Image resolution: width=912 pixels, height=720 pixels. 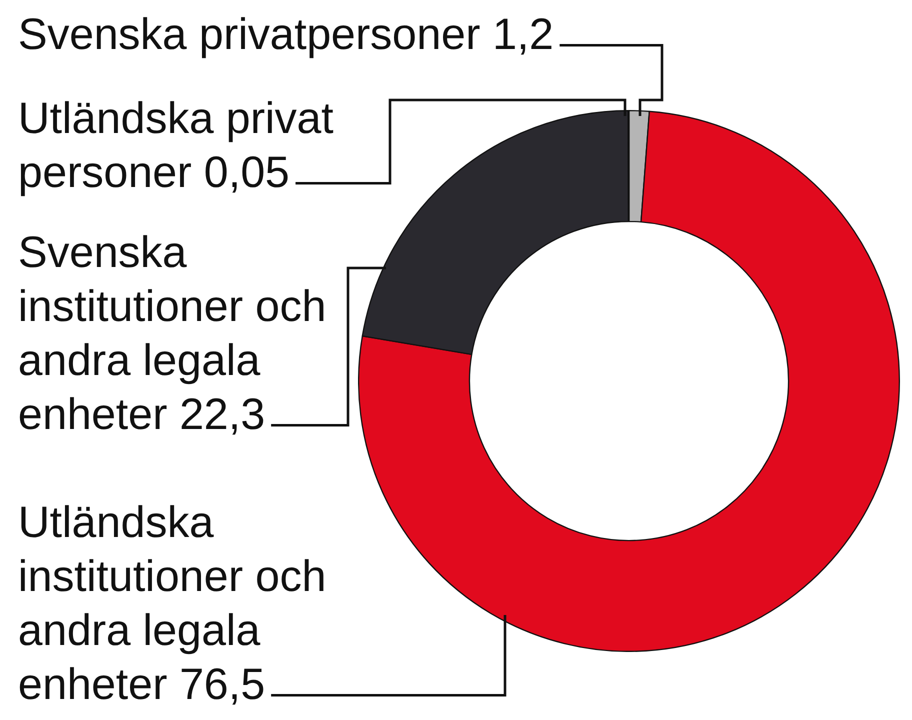 What do you see at coordinates (286, 35) in the screenshot?
I see `slice-label: Svenska privatpersoner 1,2` at bounding box center [286, 35].